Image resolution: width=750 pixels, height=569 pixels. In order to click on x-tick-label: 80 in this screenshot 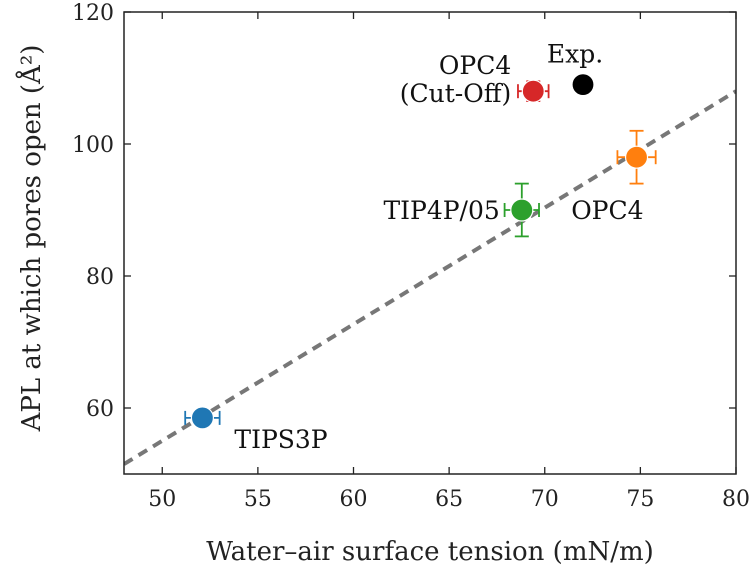, I will do `click(736, 499)`.